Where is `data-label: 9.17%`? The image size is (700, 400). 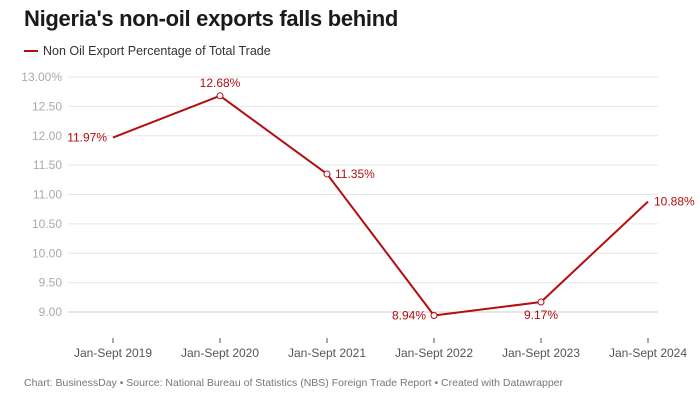 data-label: 9.17% is located at coordinates (541, 315).